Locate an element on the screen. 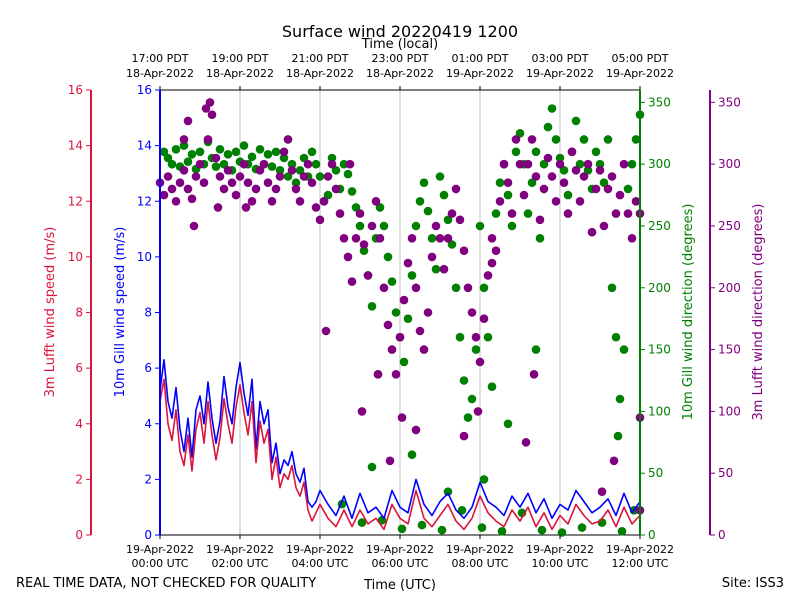 Image resolution: width=800 pixels, height=600 pixels. x-tick-time: 08:00 UTC is located at coordinates (479, 563).